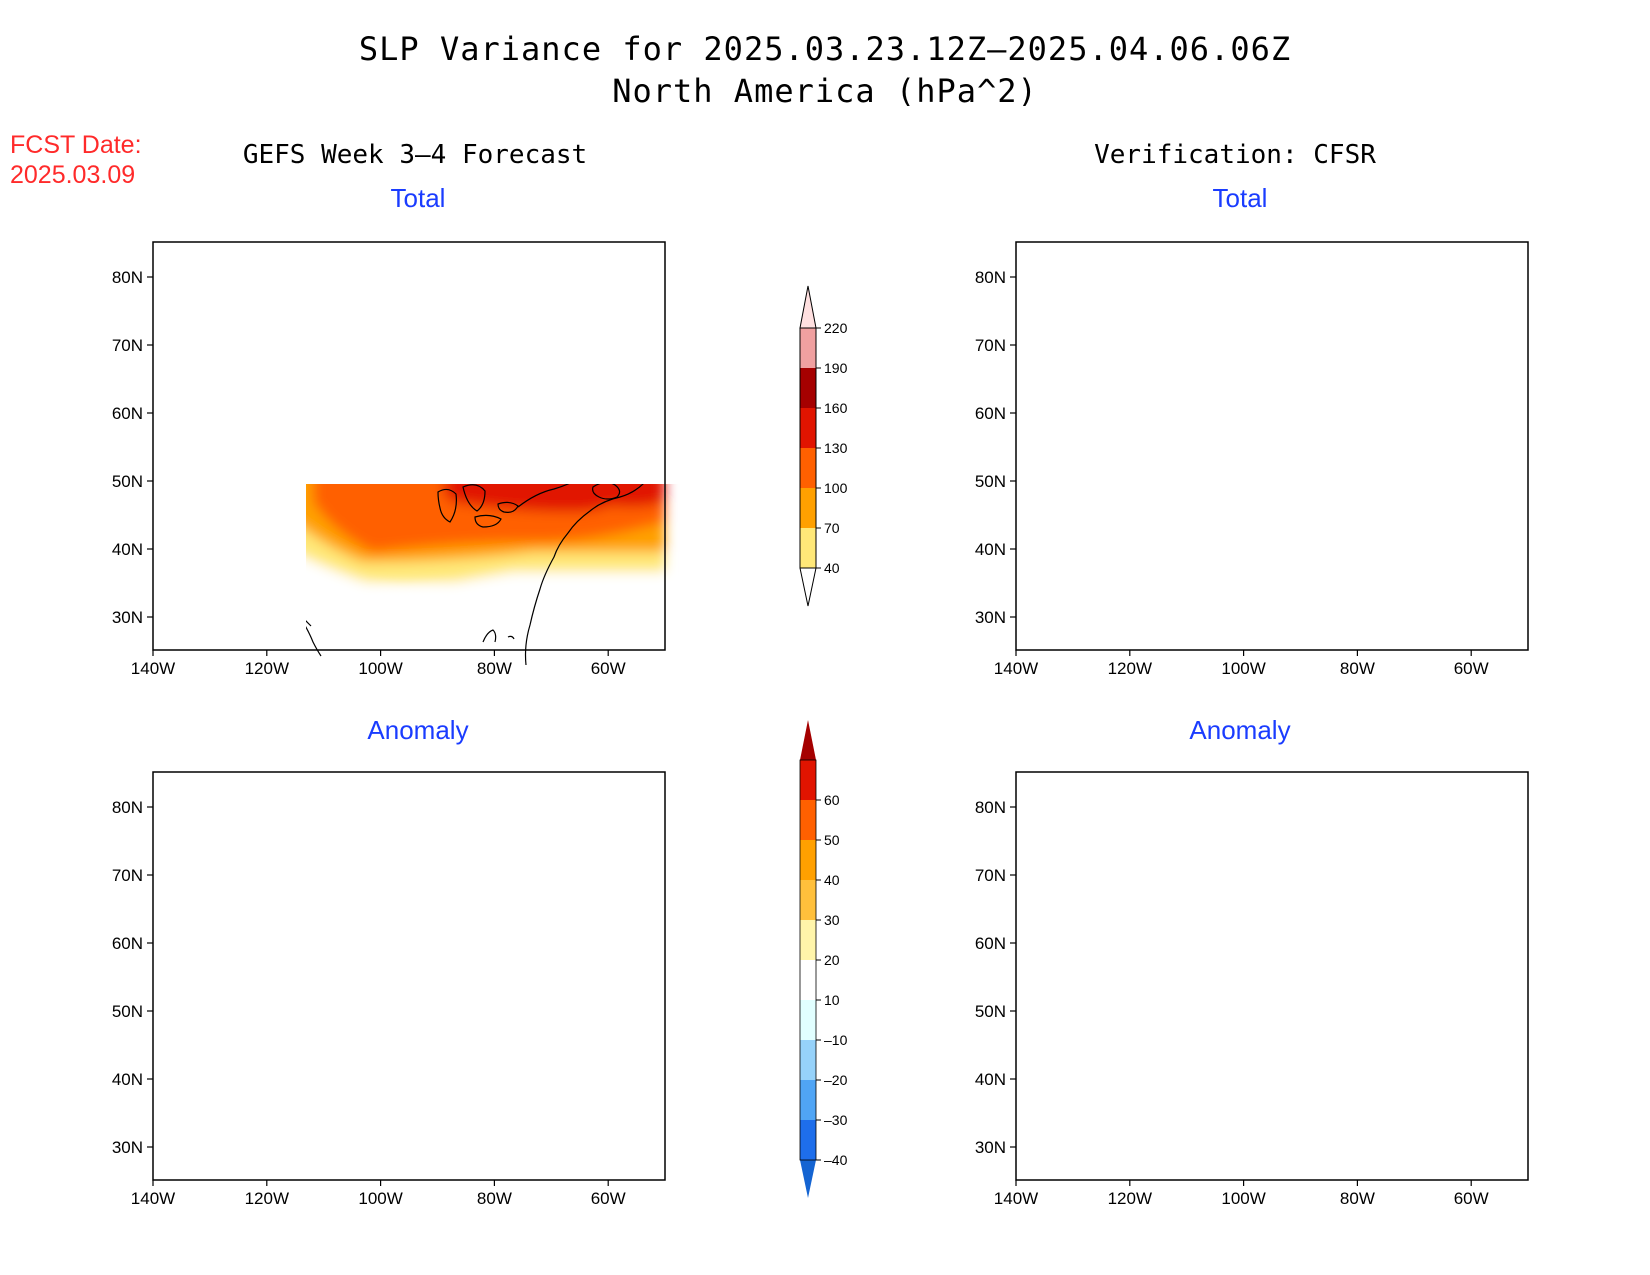 This screenshot has height=1275, width=1650. I want to click on panel-verification-total, so click(1272, 446).